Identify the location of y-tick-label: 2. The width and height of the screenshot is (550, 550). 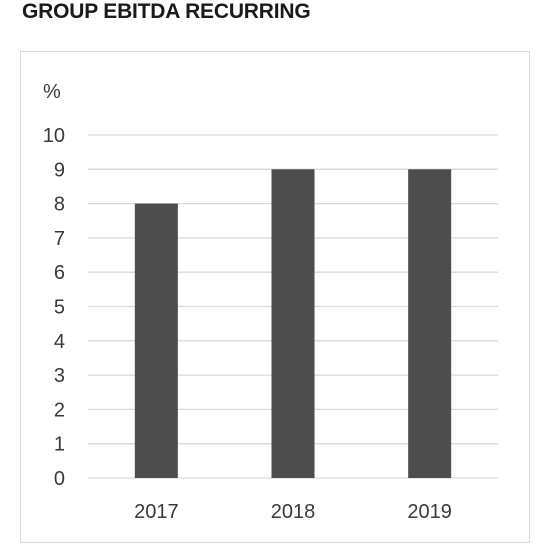
(59, 410).